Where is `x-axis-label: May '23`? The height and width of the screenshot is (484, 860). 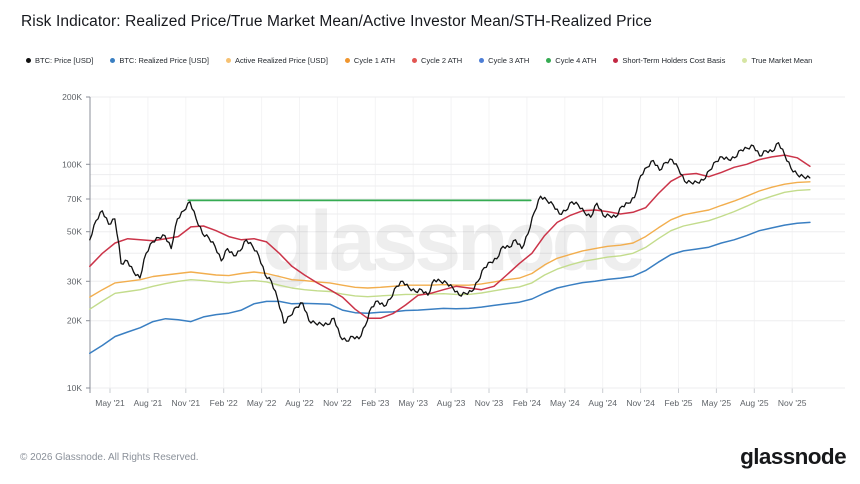
x-axis-label: May '23 is located at coordinates (413, 403).